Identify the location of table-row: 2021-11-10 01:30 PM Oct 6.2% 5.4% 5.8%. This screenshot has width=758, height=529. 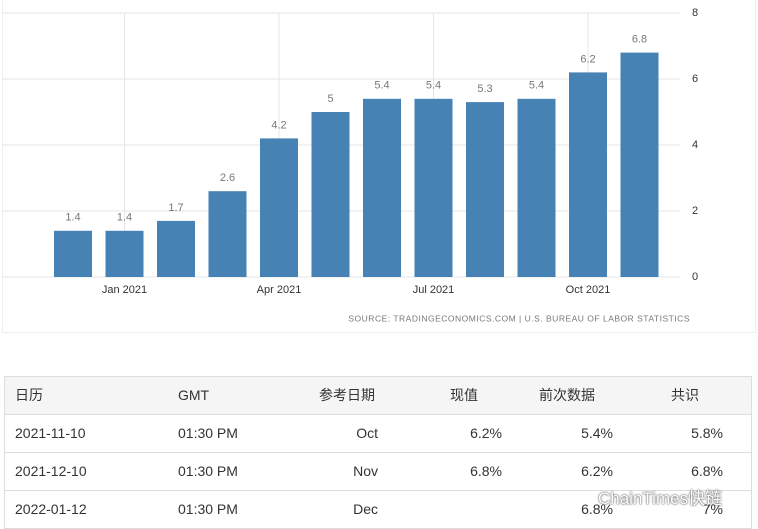
(378, 433).